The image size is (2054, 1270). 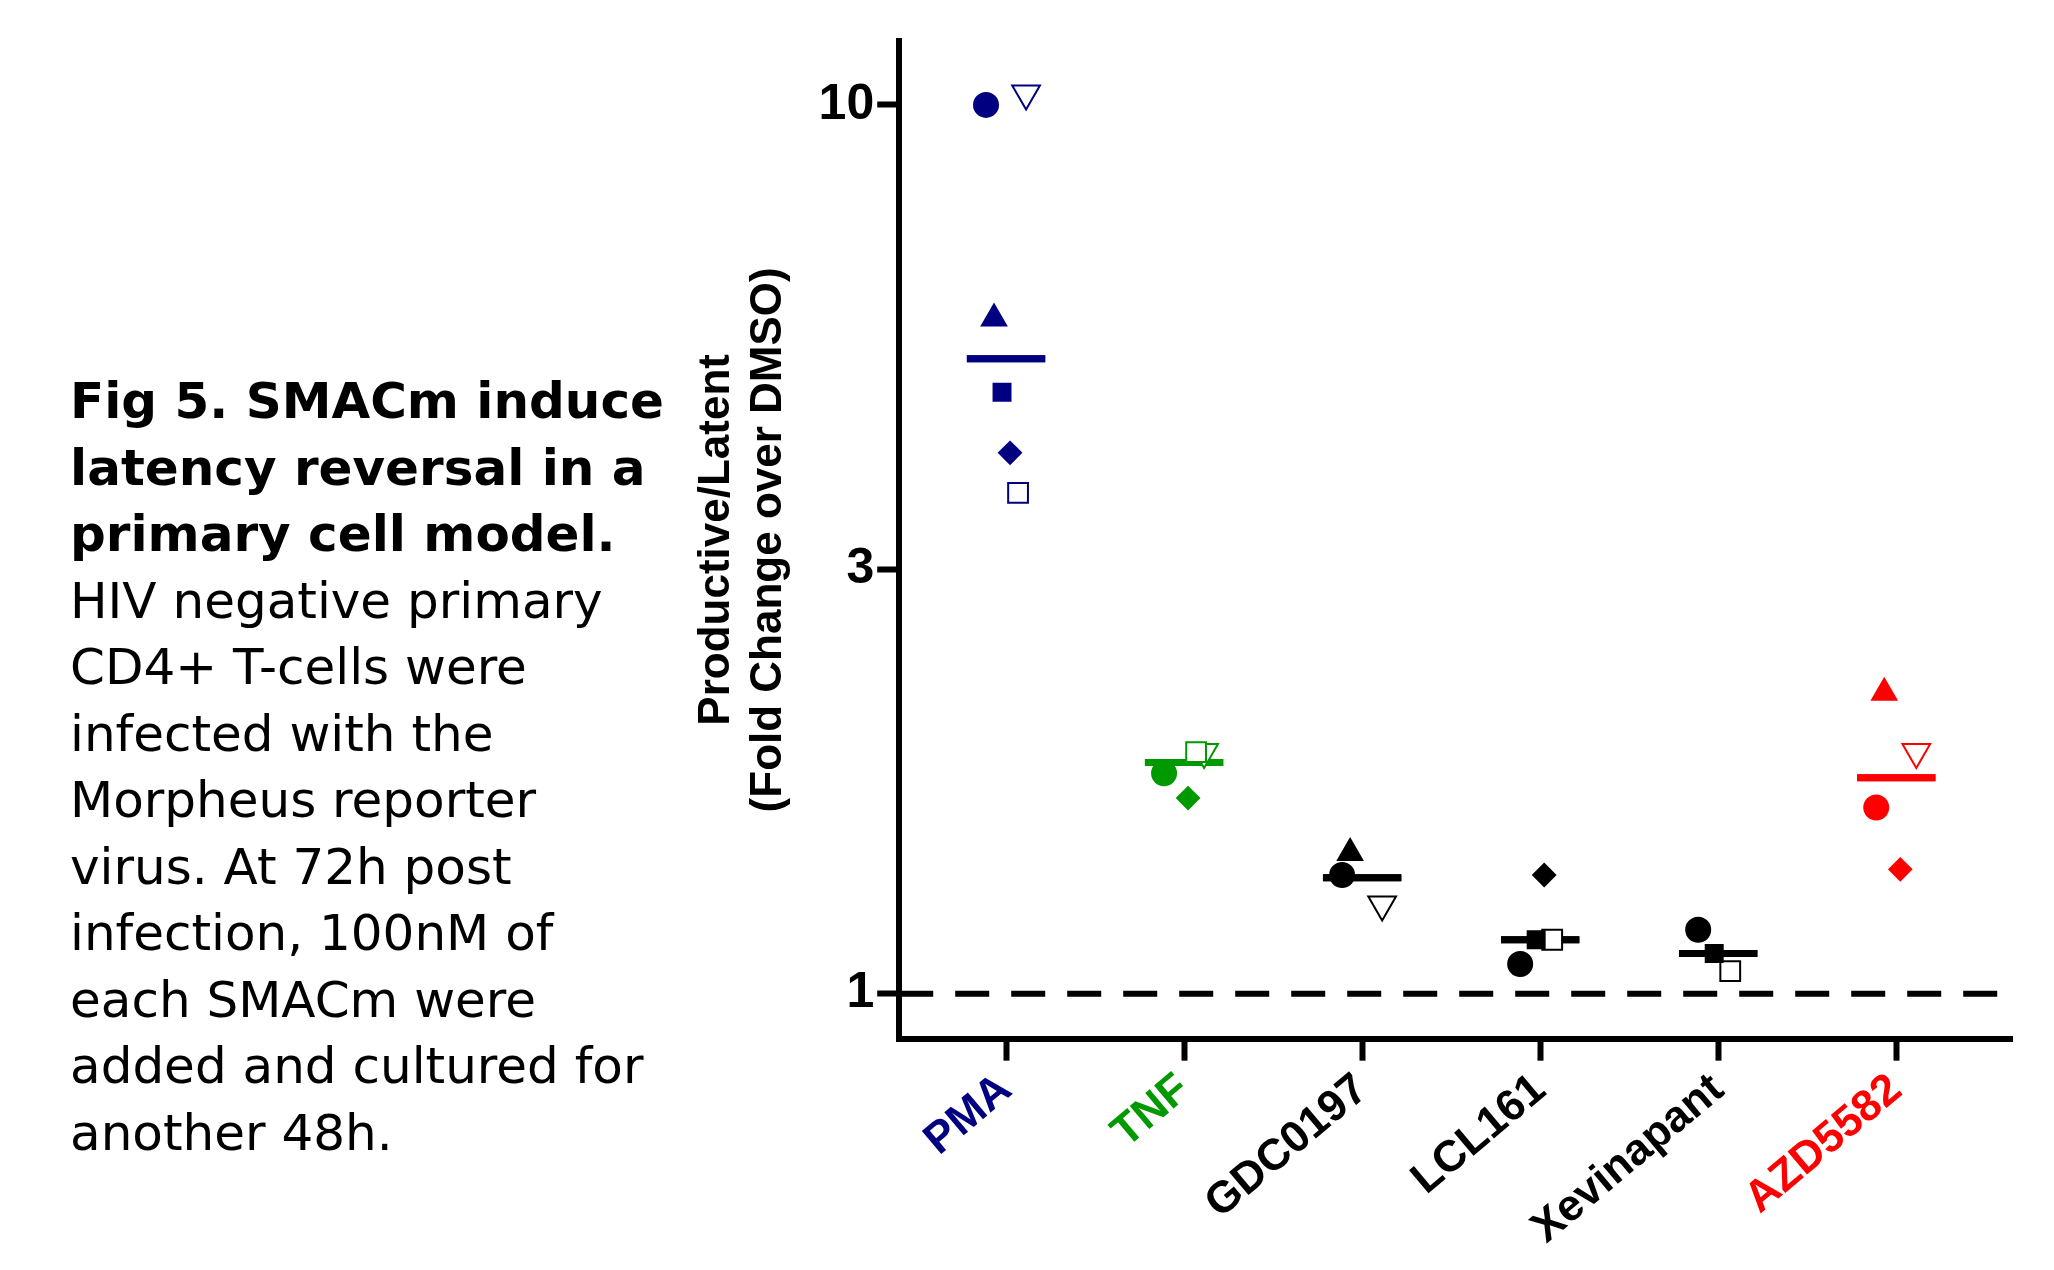 What do you see at coordinates (860, 566) in the screenshot?
I see `y-tick-label: 3` at bounding box center [860, 566].